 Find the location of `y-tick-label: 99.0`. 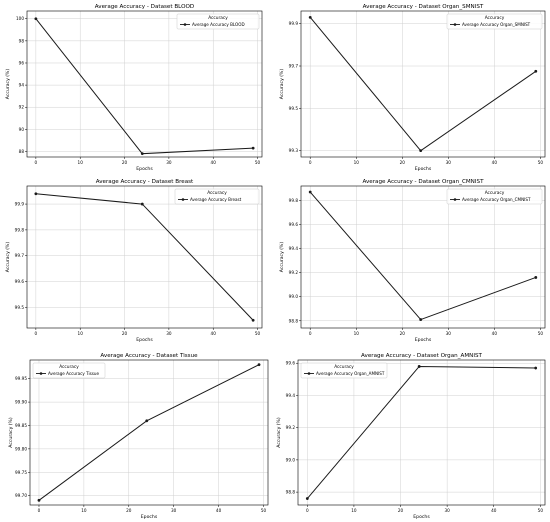

y-tick-label: 99.0 is located at coordinates (291, 459).